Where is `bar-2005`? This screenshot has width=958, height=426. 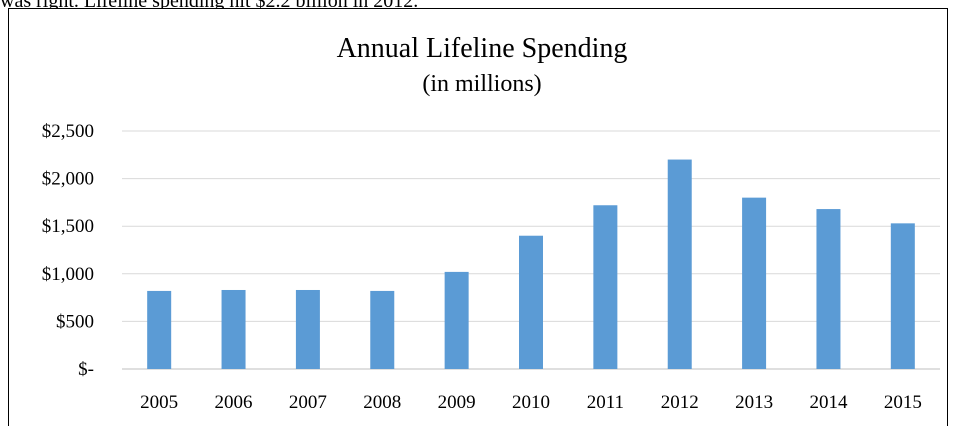 bar-2005 is located at coordinates (159, 329).